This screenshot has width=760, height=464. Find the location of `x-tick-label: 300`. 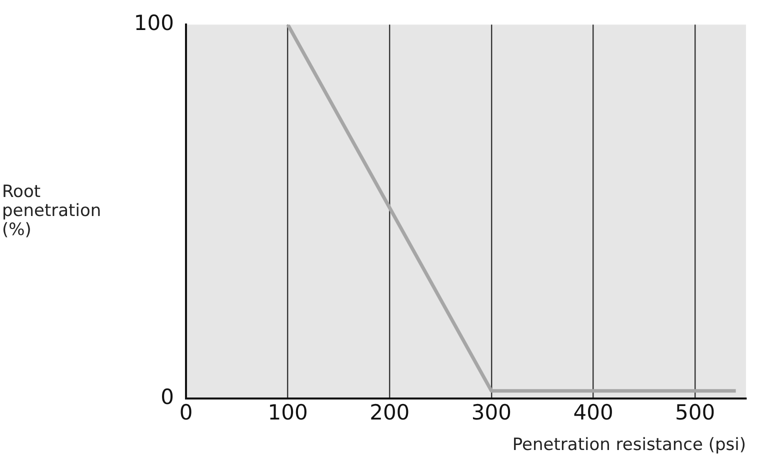

x-tick-label: 300 is located at coordinates (491, 412).